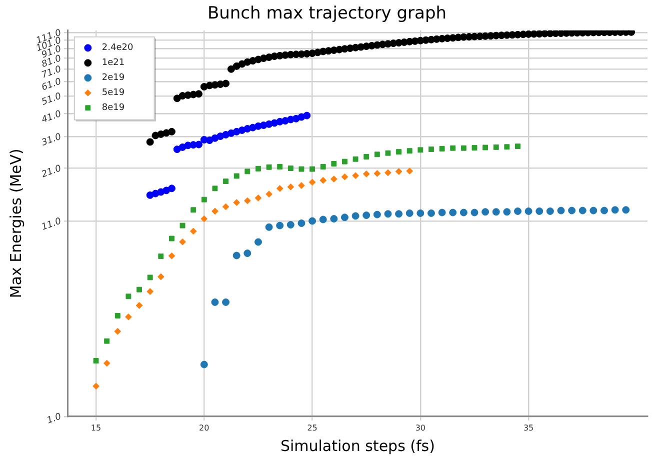 This screenshot has width=652, height=462. What do you see at coordinates (113, 78) in the screenshot?
I see `legend-label: 2e19` at bounding box center [113, 78].